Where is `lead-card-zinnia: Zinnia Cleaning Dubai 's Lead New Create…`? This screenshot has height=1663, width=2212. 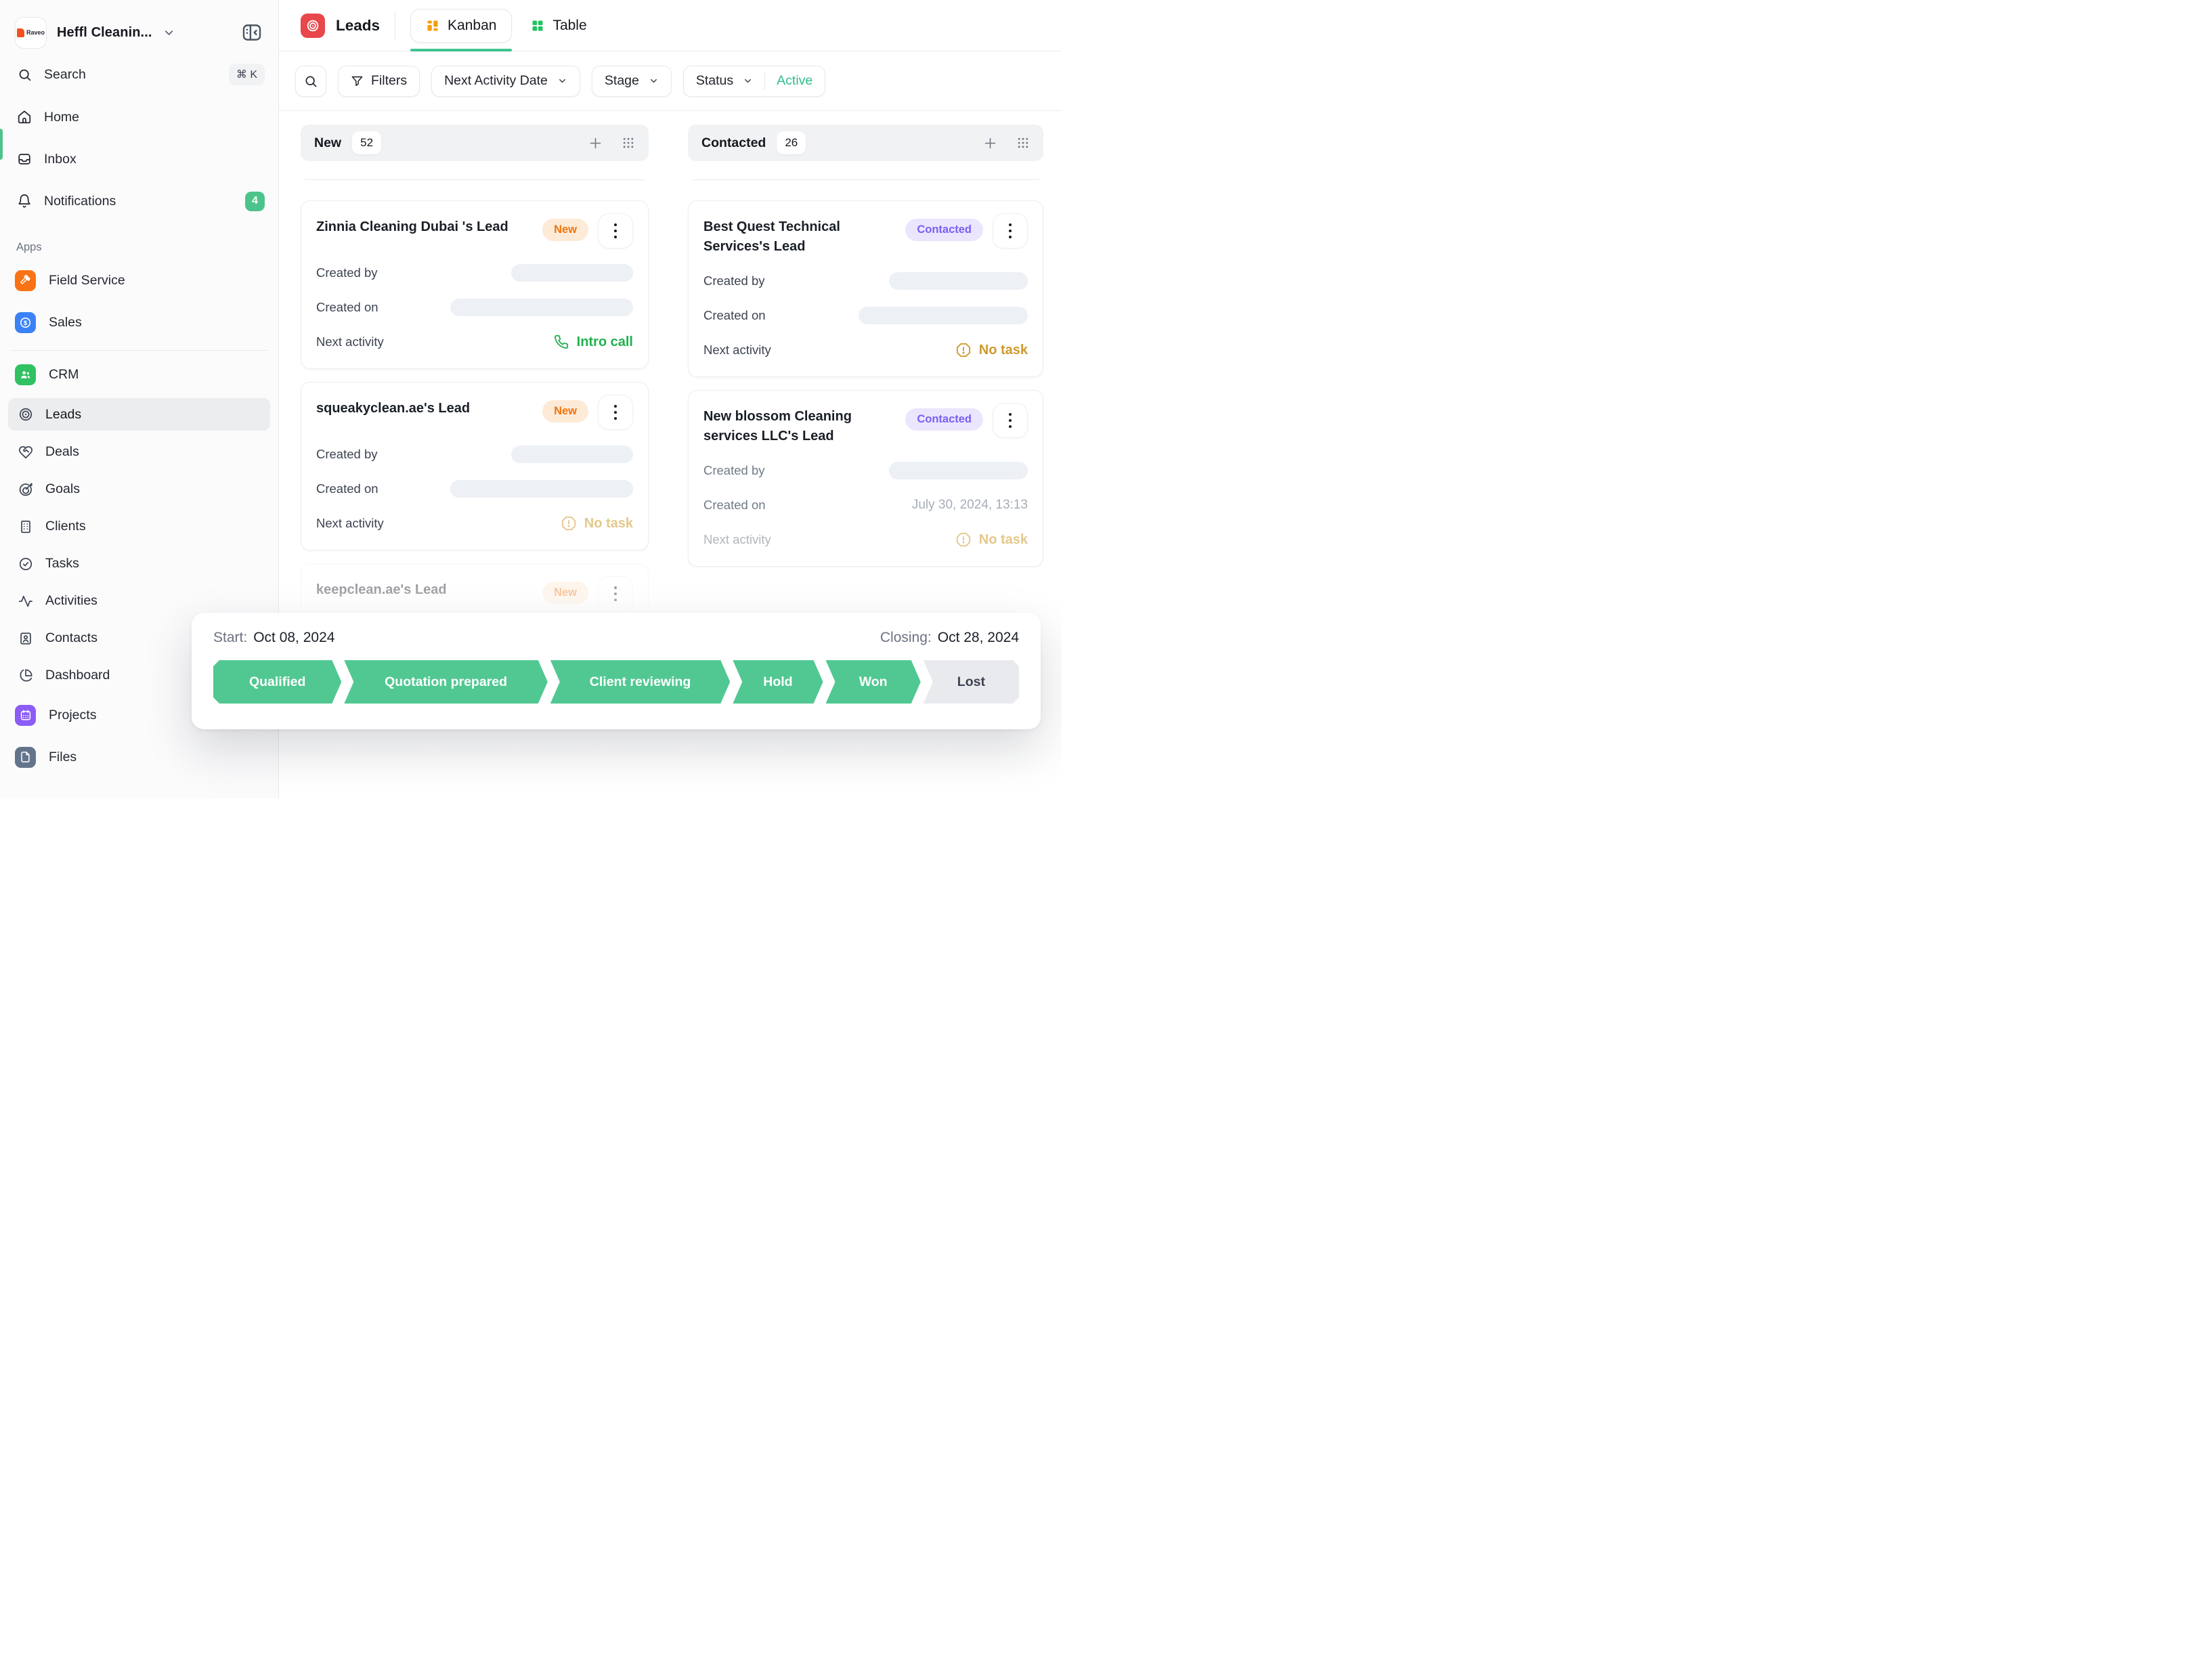
lead-card-zinnia: Zinnia Cleaning Dubai 's Lead New Create… is located at coordinates (475, 284).